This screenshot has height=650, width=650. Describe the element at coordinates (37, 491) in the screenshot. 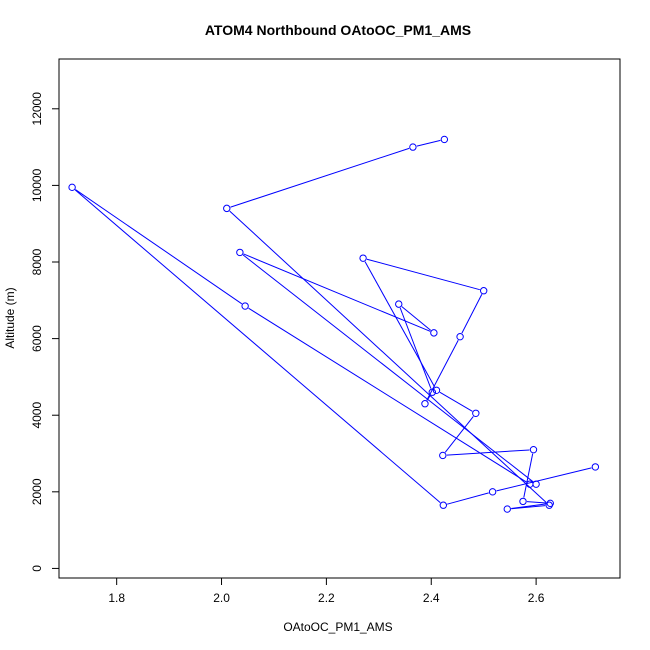

I see `y-tick-label: 2000` at that location.